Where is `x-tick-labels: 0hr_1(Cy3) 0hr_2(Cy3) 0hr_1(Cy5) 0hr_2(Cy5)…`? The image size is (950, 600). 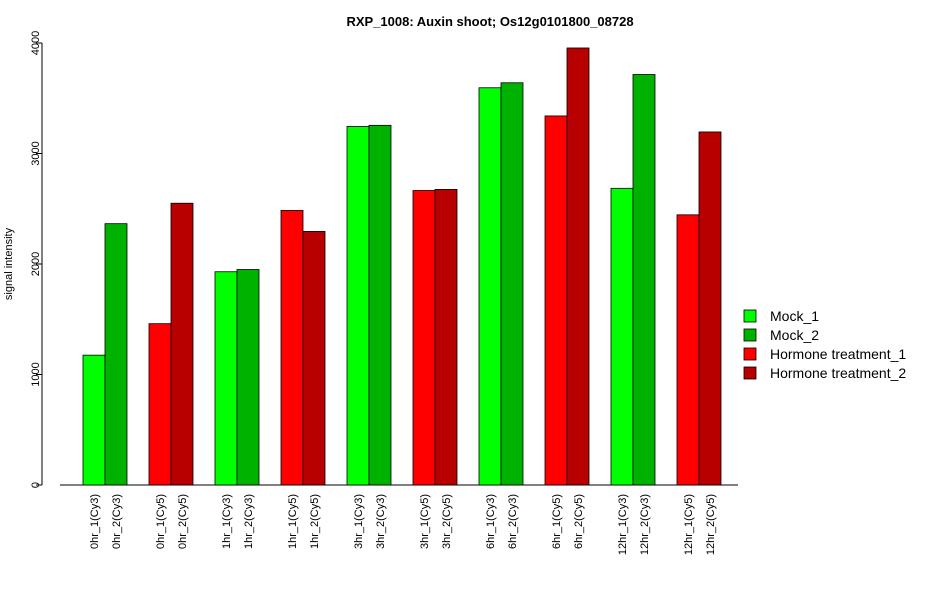
x-tick-labels: 0hr_1(Cy3) 0hr_2(Cy3) 0hr_1(Cy5) 0hr_2(Cy5)… is located at coordinates (403, 524).